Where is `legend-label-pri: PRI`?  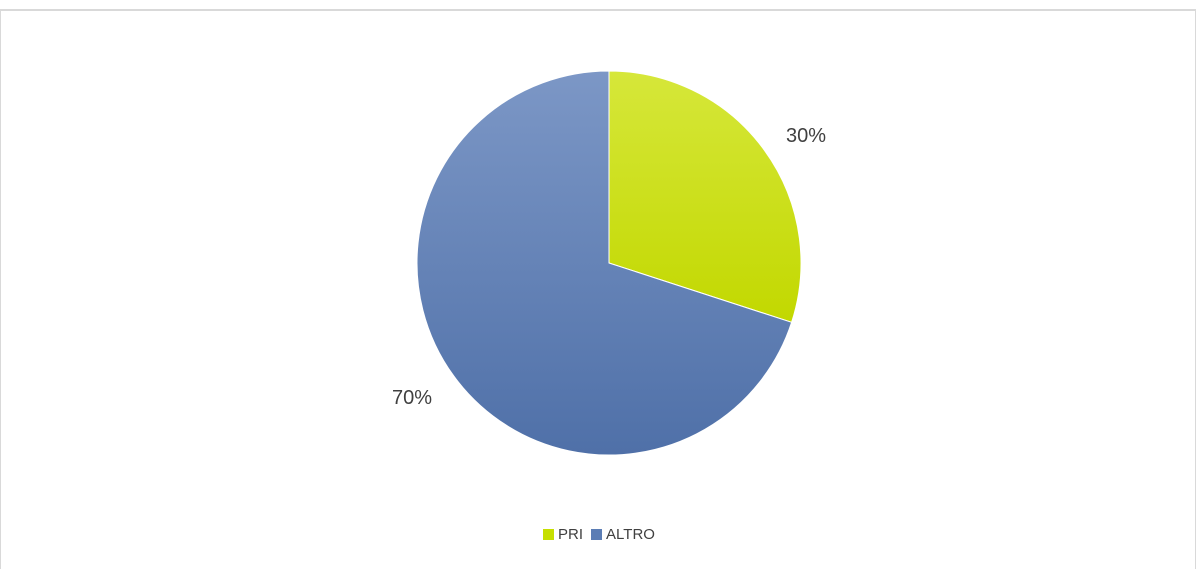 legend-label-pri: PRI is located at coordinates (571, 534).